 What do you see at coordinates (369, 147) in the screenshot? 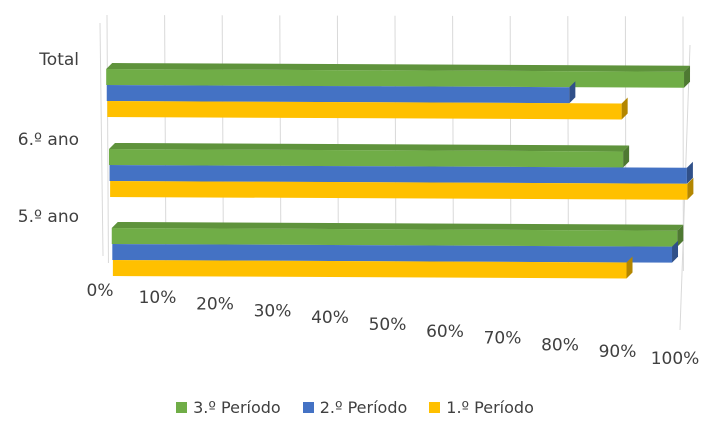
I see `bar-top-6.º ano-3.º Período` at bounding box center [369, 147].